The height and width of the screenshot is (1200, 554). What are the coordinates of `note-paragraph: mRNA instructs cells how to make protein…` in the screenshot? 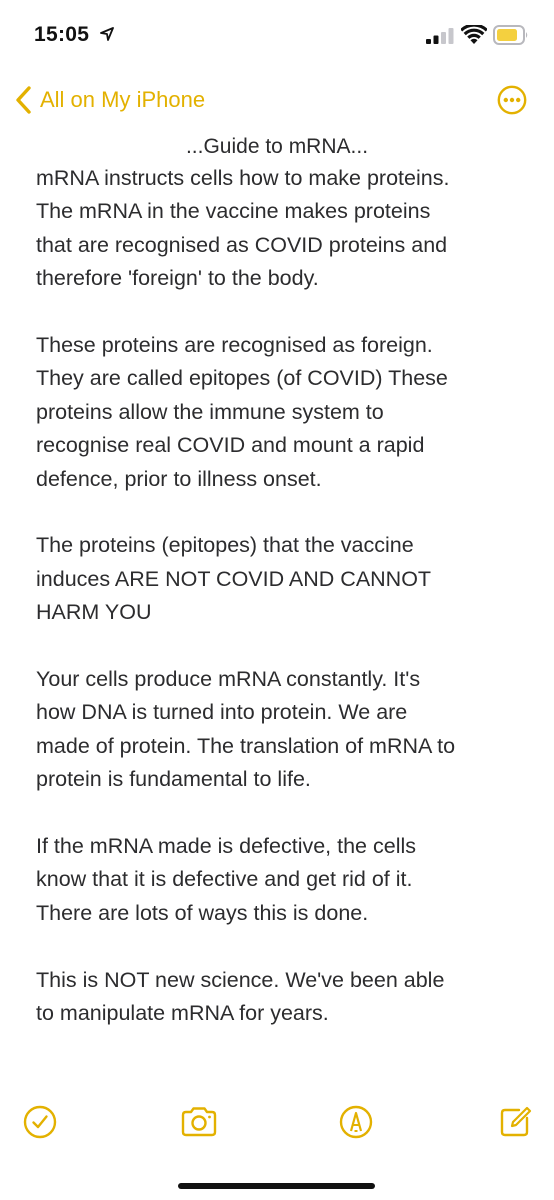 It's located at (243, 228).